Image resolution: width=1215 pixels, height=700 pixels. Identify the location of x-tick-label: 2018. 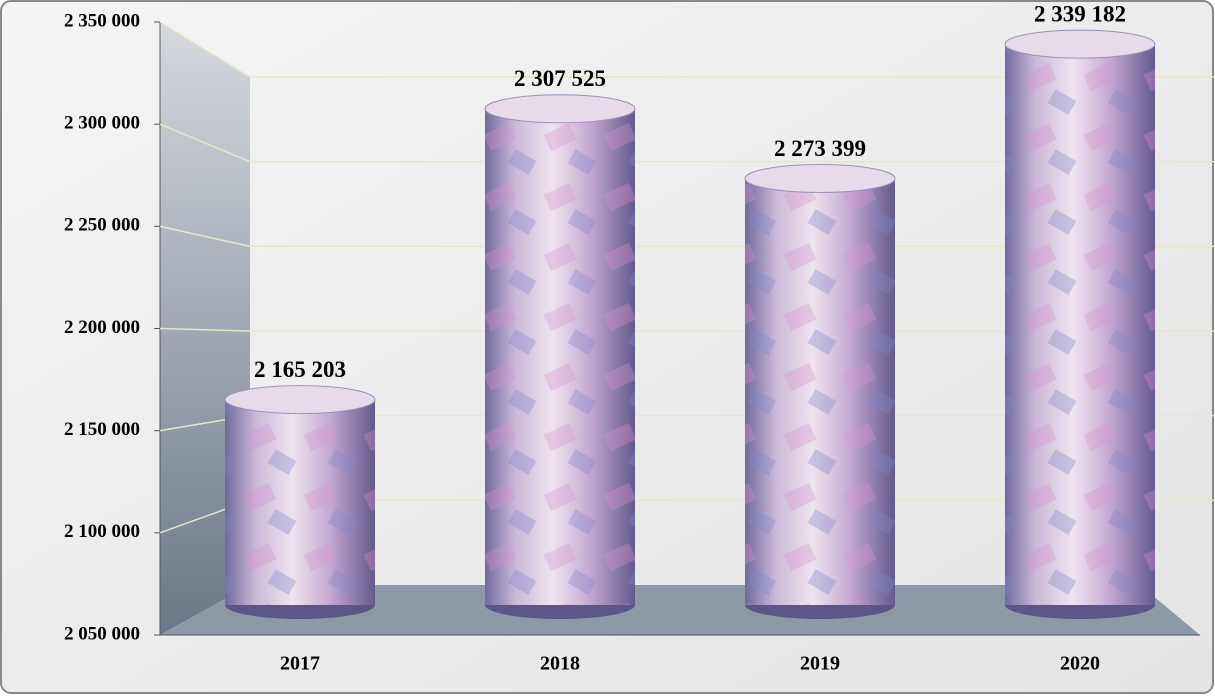
(560, 664).